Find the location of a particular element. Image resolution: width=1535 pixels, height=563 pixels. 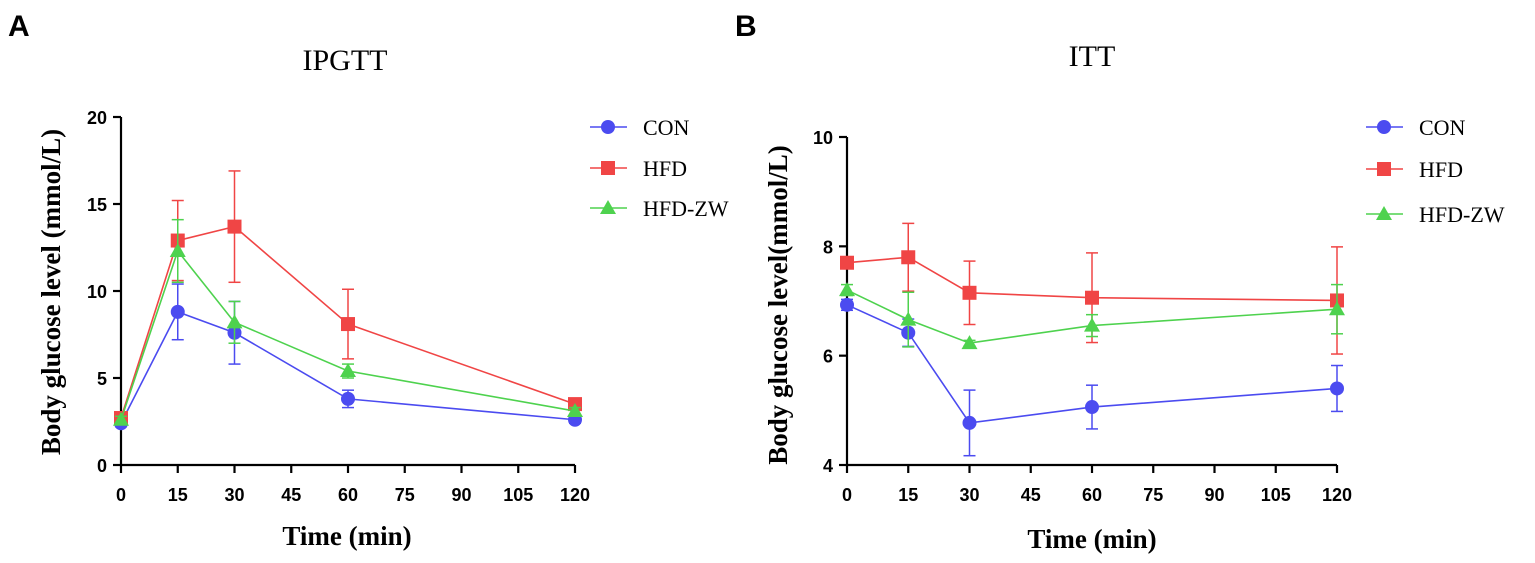

chart-title: ITT is located at coordinates (1092, 56).